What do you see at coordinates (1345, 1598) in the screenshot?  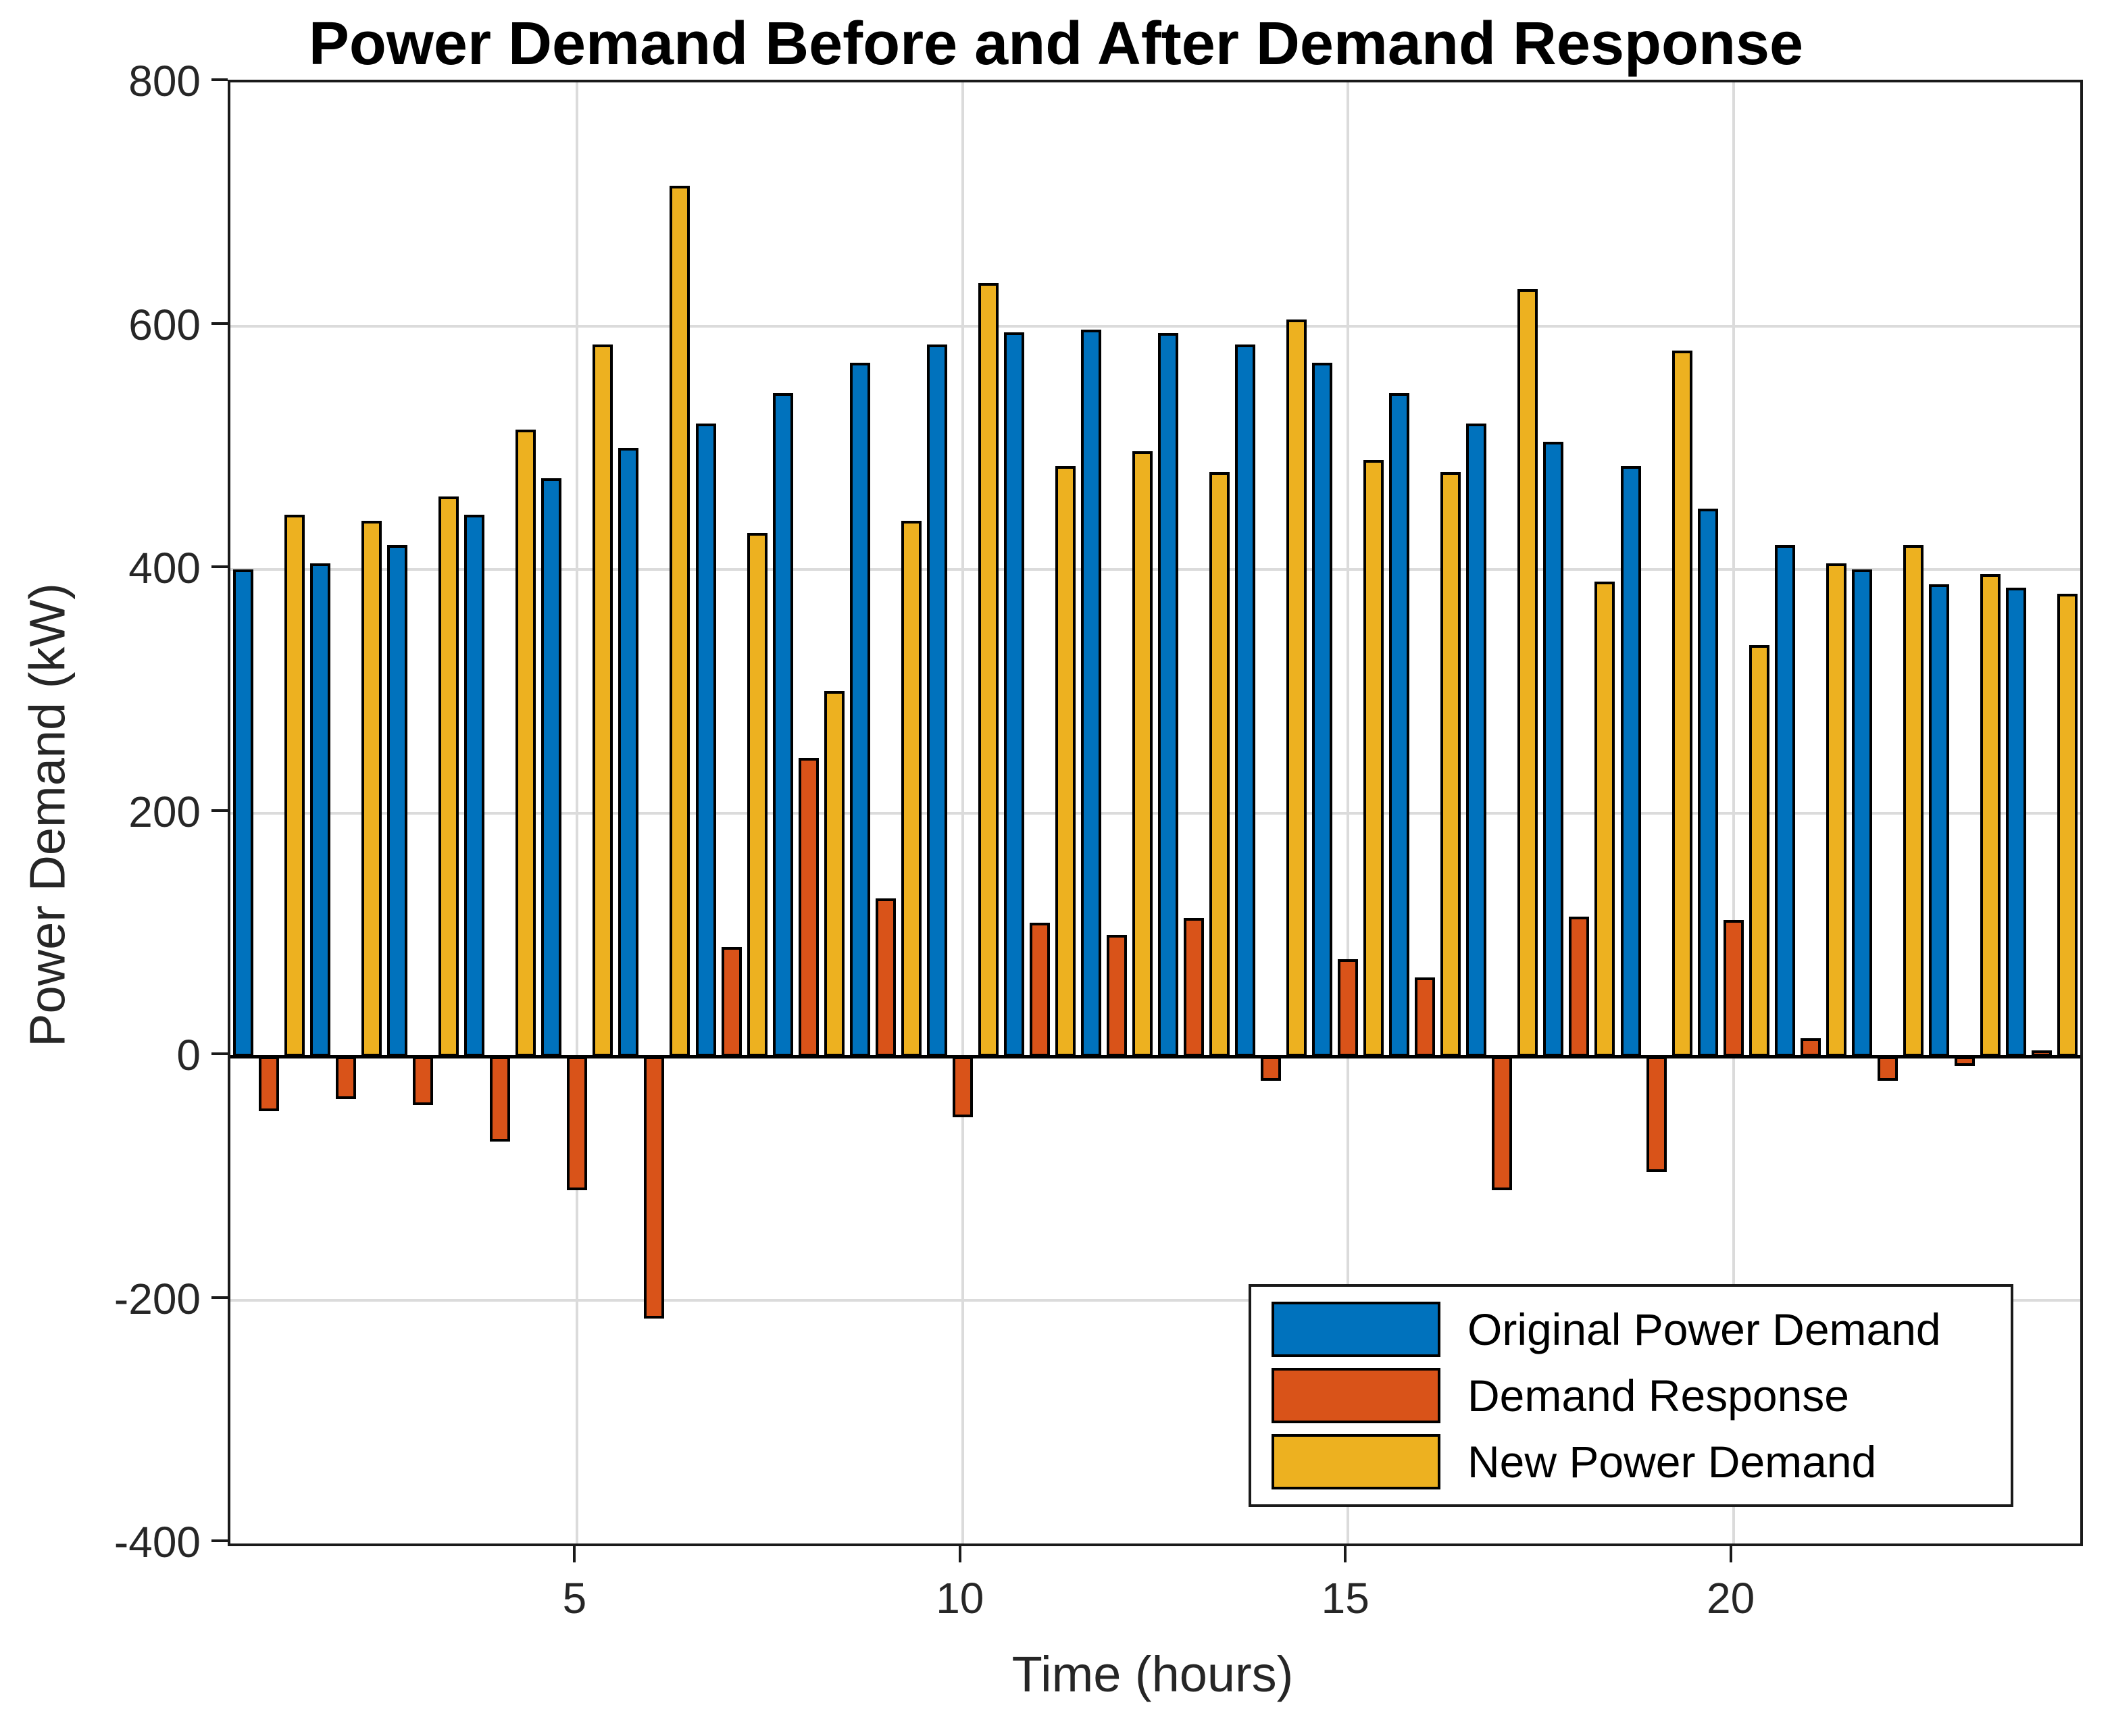 I see `x-tick-label: 15` at bounding box center [1345, 1598].